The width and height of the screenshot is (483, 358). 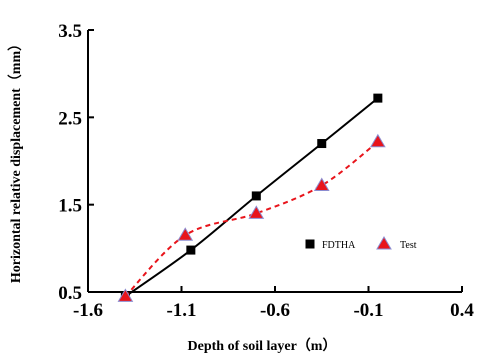 I want to click on fdtha-legend-label: FDTHA, so click(x=339, y=245).